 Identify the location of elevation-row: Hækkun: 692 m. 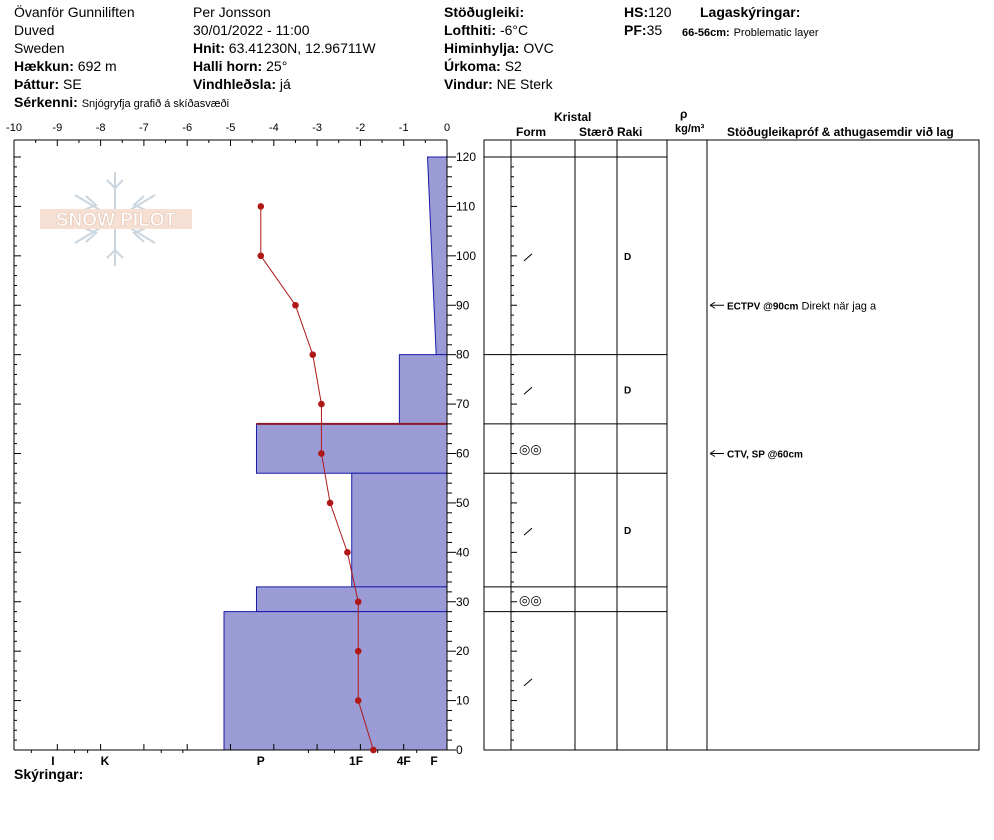
(65, 66).